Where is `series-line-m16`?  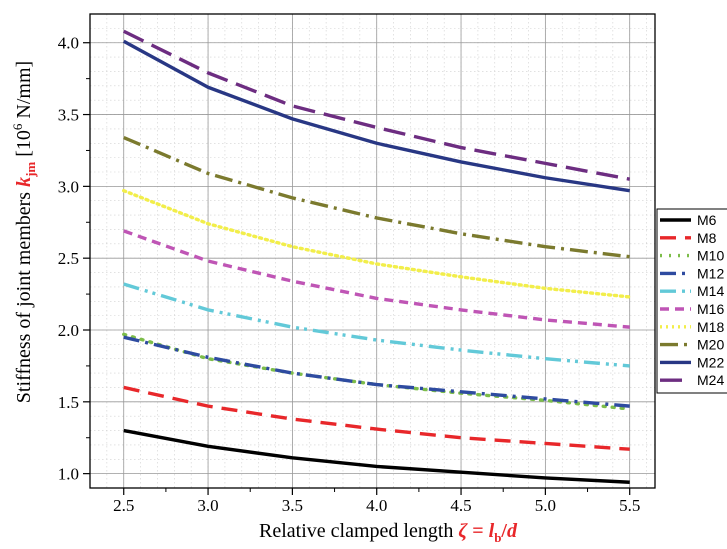 series-line-m16 is located at coordinates (376, 279).